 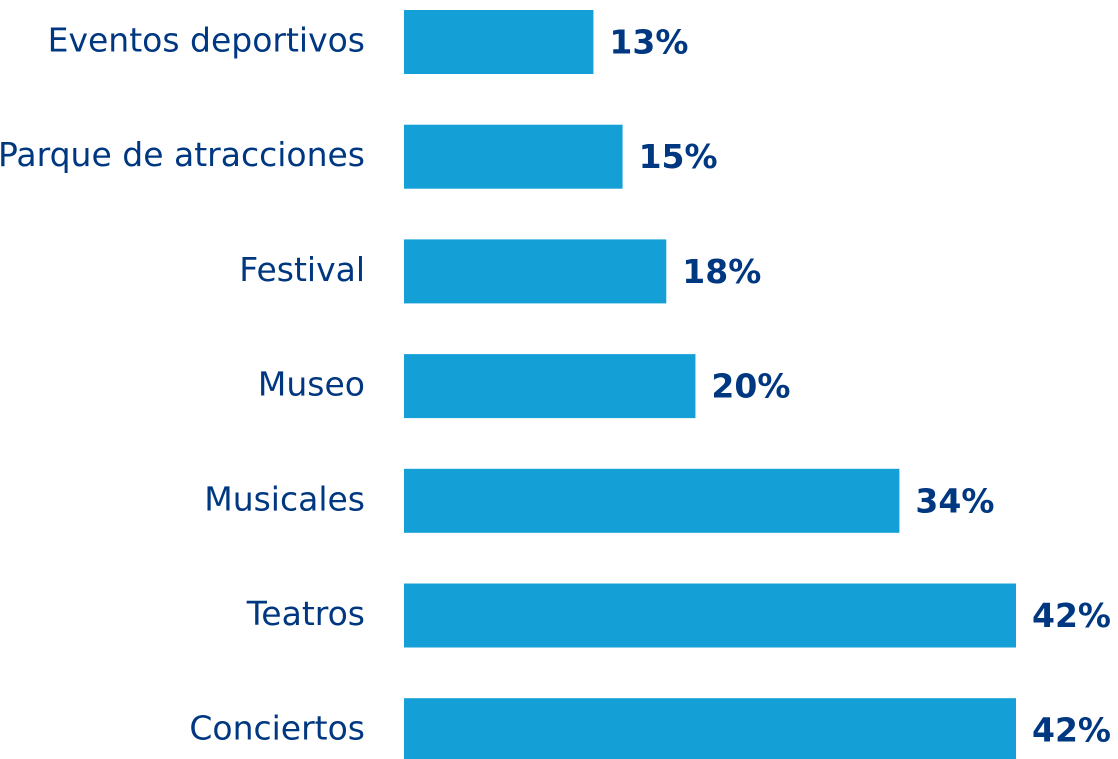 What do you see at coordinates (305, 613) in the screenshot?
I see `category-label: Teatros` at bounding box center [305, 613].